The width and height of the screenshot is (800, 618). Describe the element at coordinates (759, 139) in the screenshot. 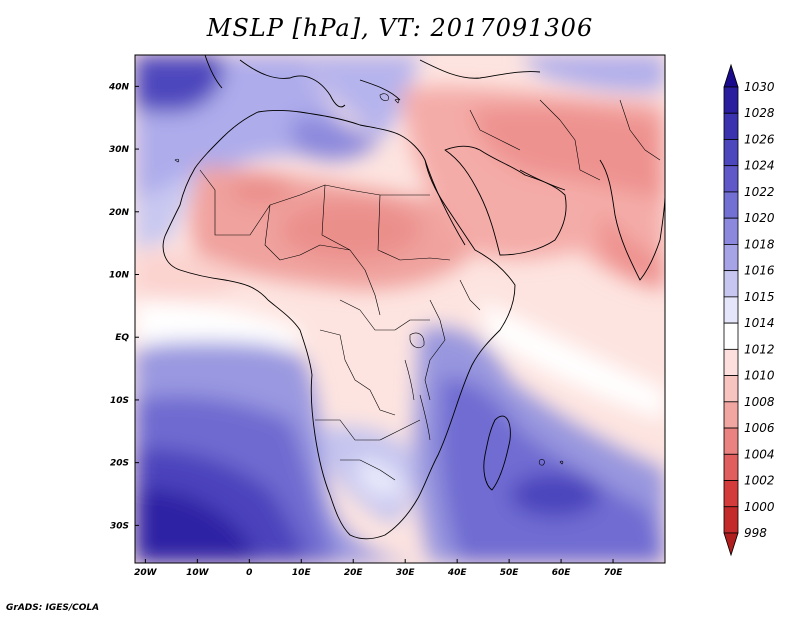

I see `colorbar-label: 1026` at that location.